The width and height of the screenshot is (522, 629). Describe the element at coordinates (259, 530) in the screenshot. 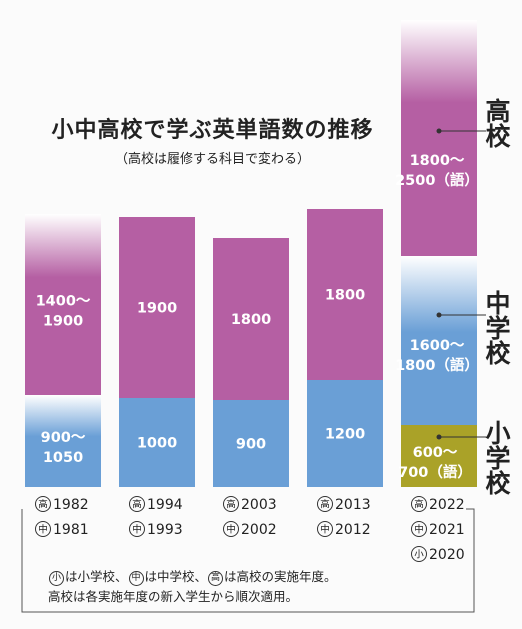

I see `year-label-2-1: 2002` at that location.